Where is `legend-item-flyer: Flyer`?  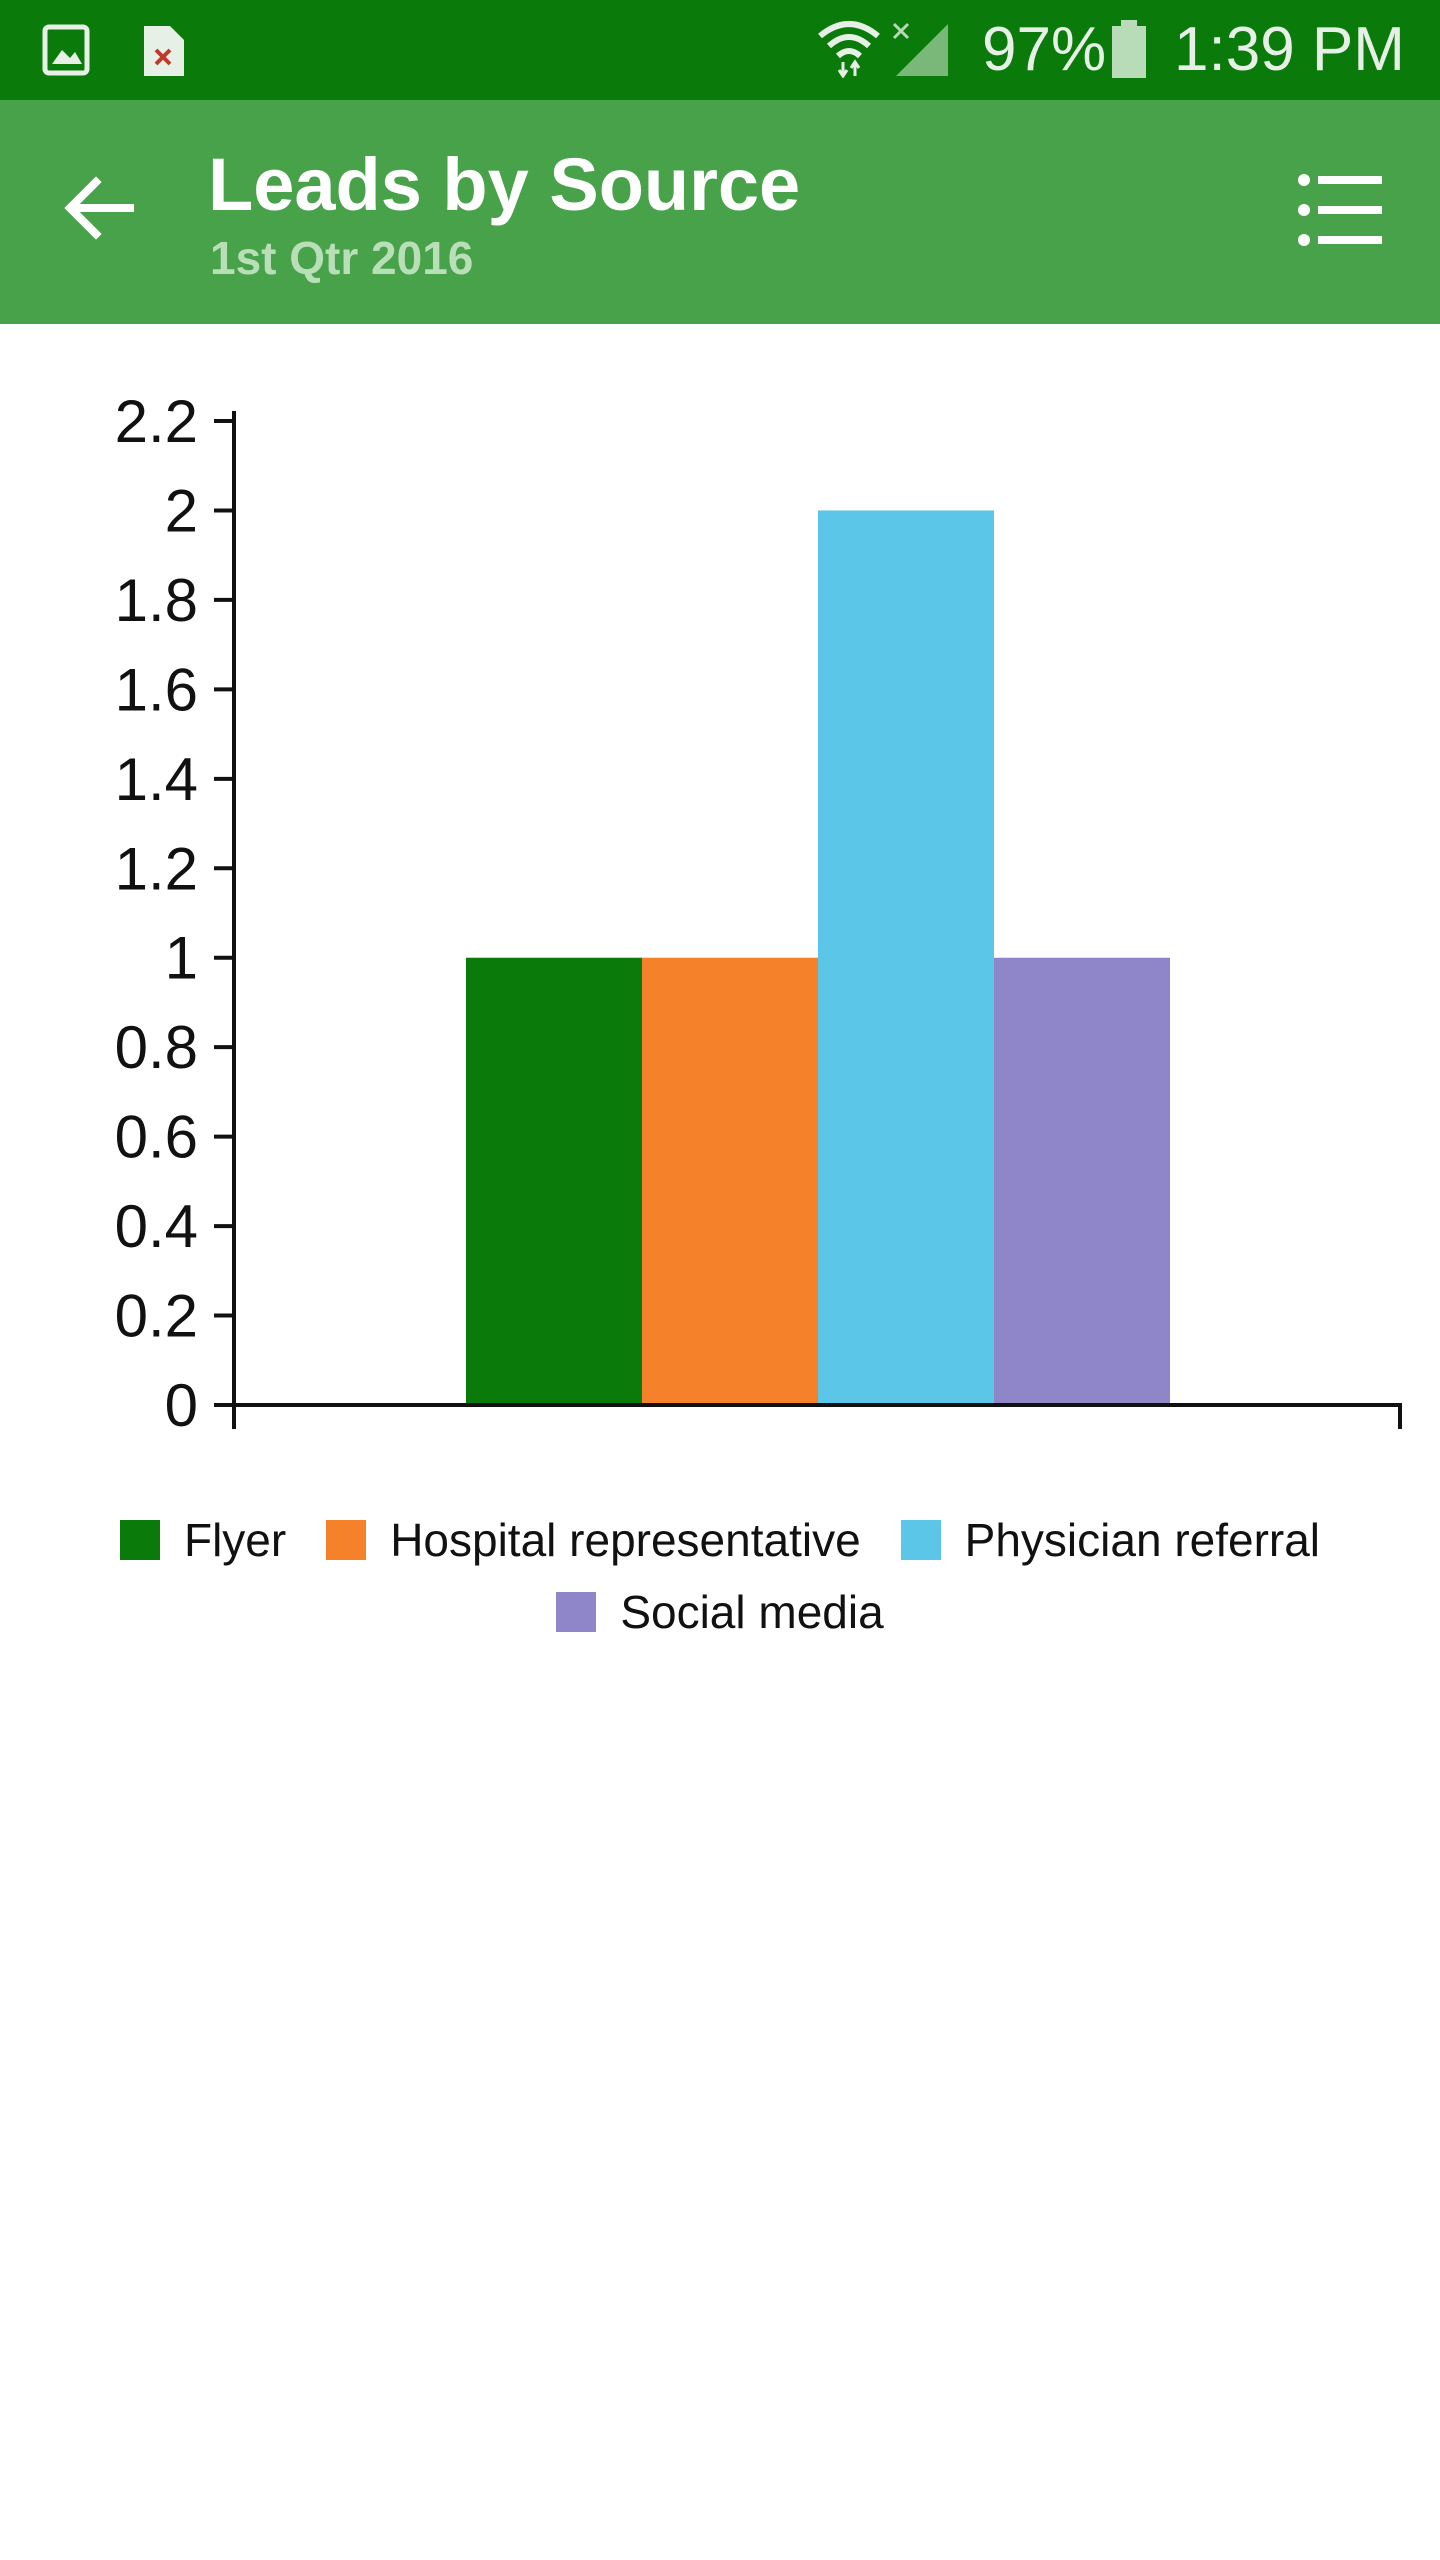
legend-item-flyer: Flyer is located at coordinates (203, 1540).